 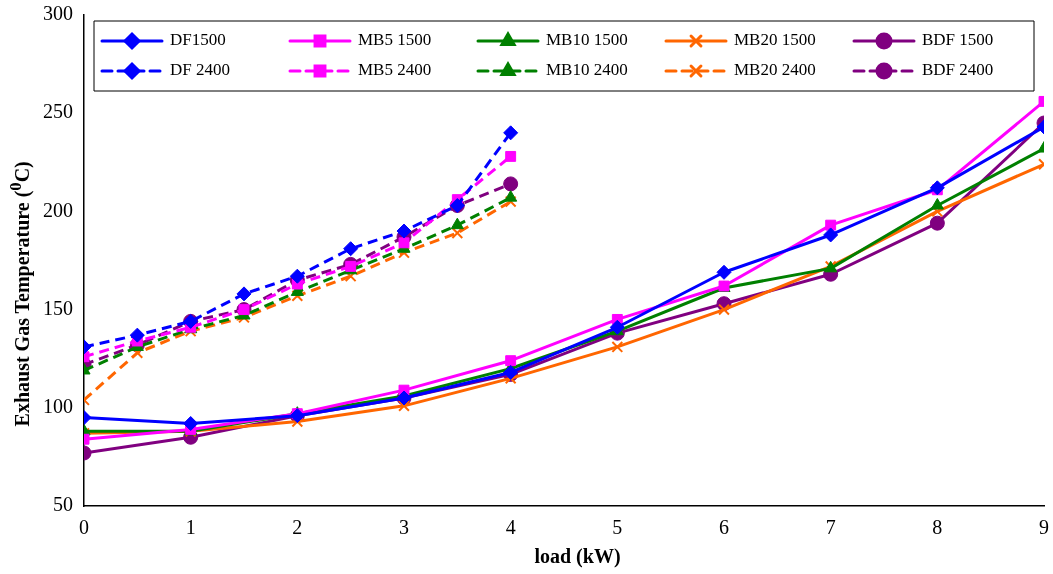 What do you see at coordinates (830, 527) in the screenshot?
I see `x-tick-label: 7` at bounding box center [830, 527].